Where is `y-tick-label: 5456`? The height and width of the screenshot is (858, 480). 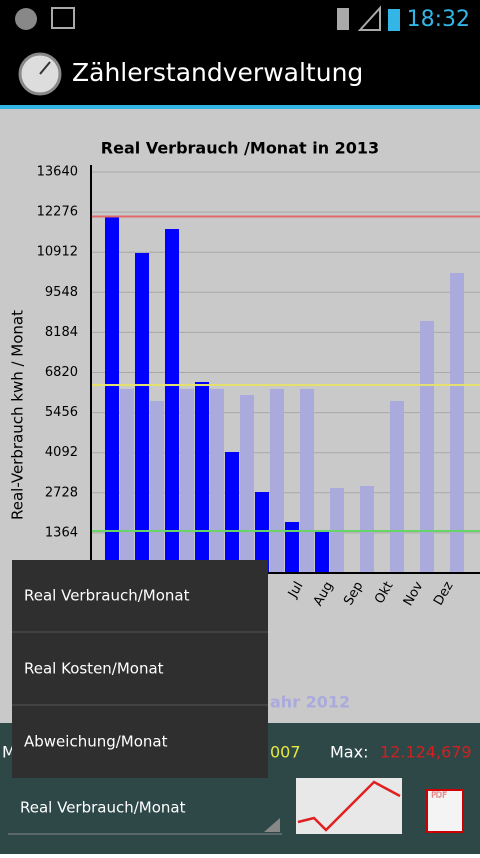 y-tick-label: 5456 is located at coordinates (61, 412).